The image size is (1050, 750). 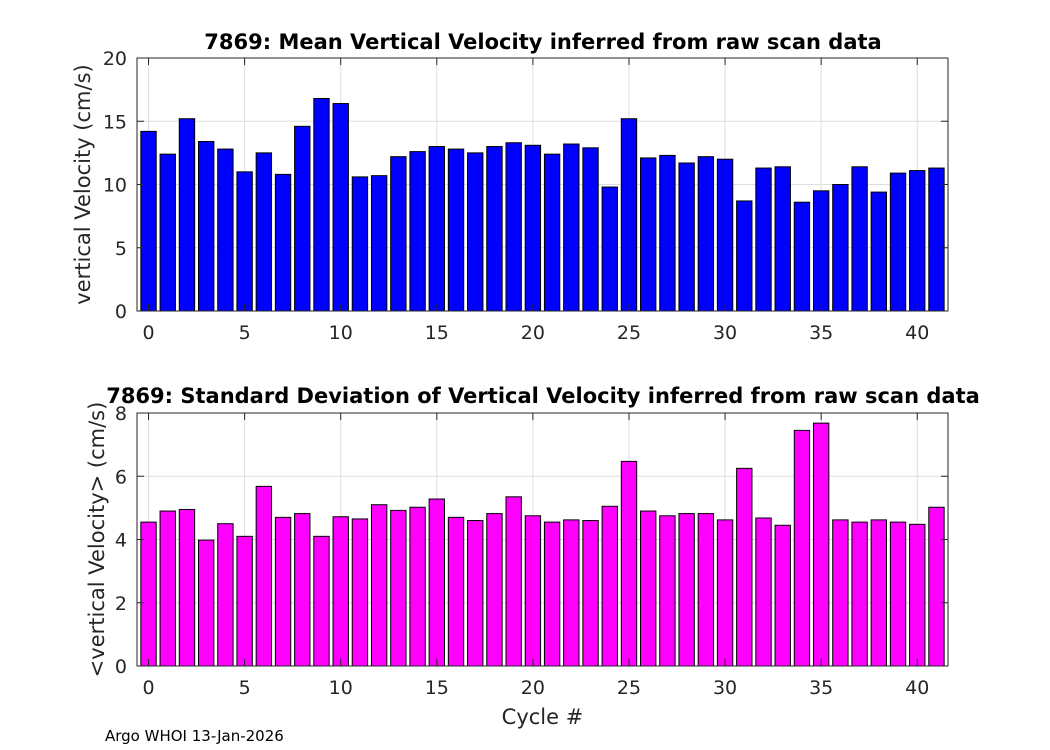 I want to click on y-tick-label: 4, so click(x=121, y=541).